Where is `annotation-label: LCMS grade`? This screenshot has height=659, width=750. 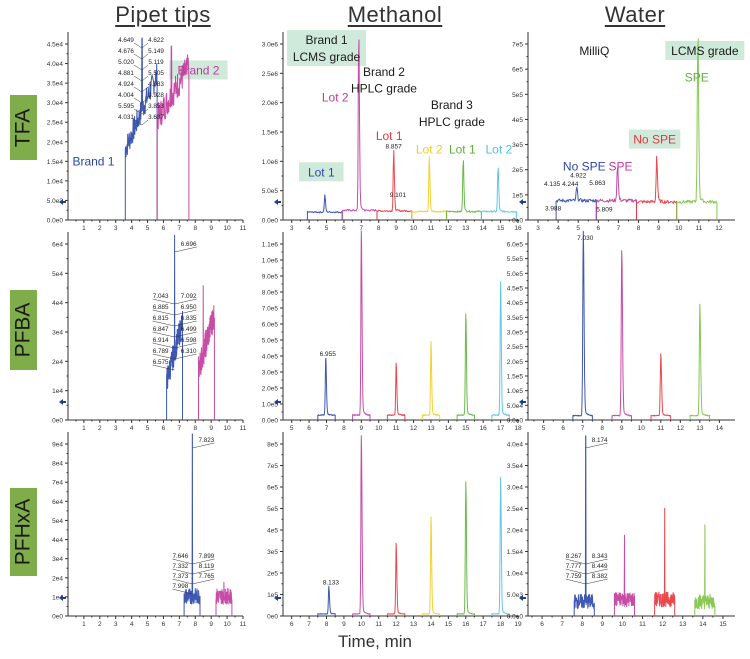 annotation-label: LCMS grade is located at coordinates (705, 51).